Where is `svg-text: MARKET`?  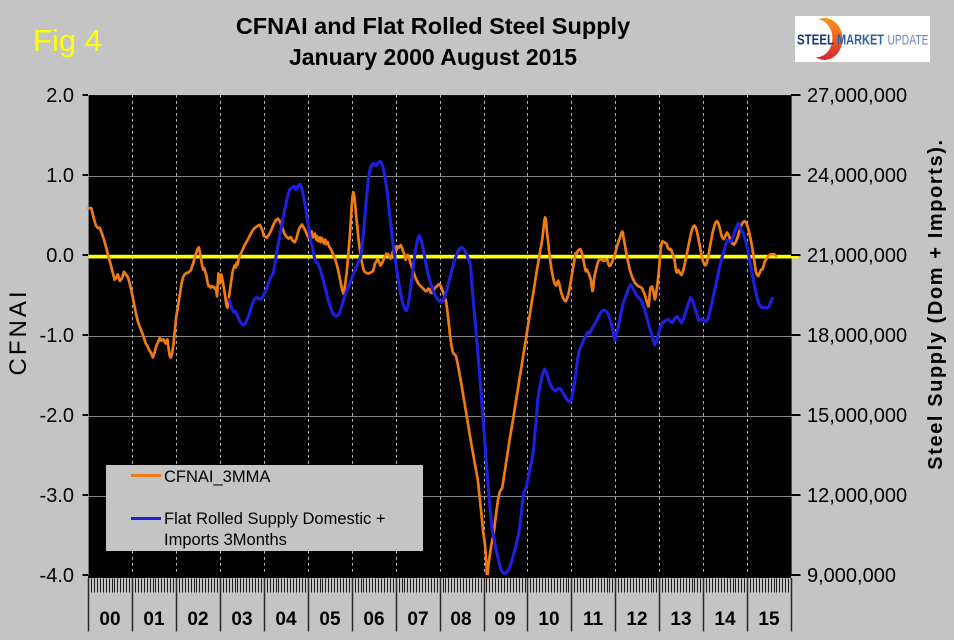 svg-text: MARKET is located at coordinates (860, 41).